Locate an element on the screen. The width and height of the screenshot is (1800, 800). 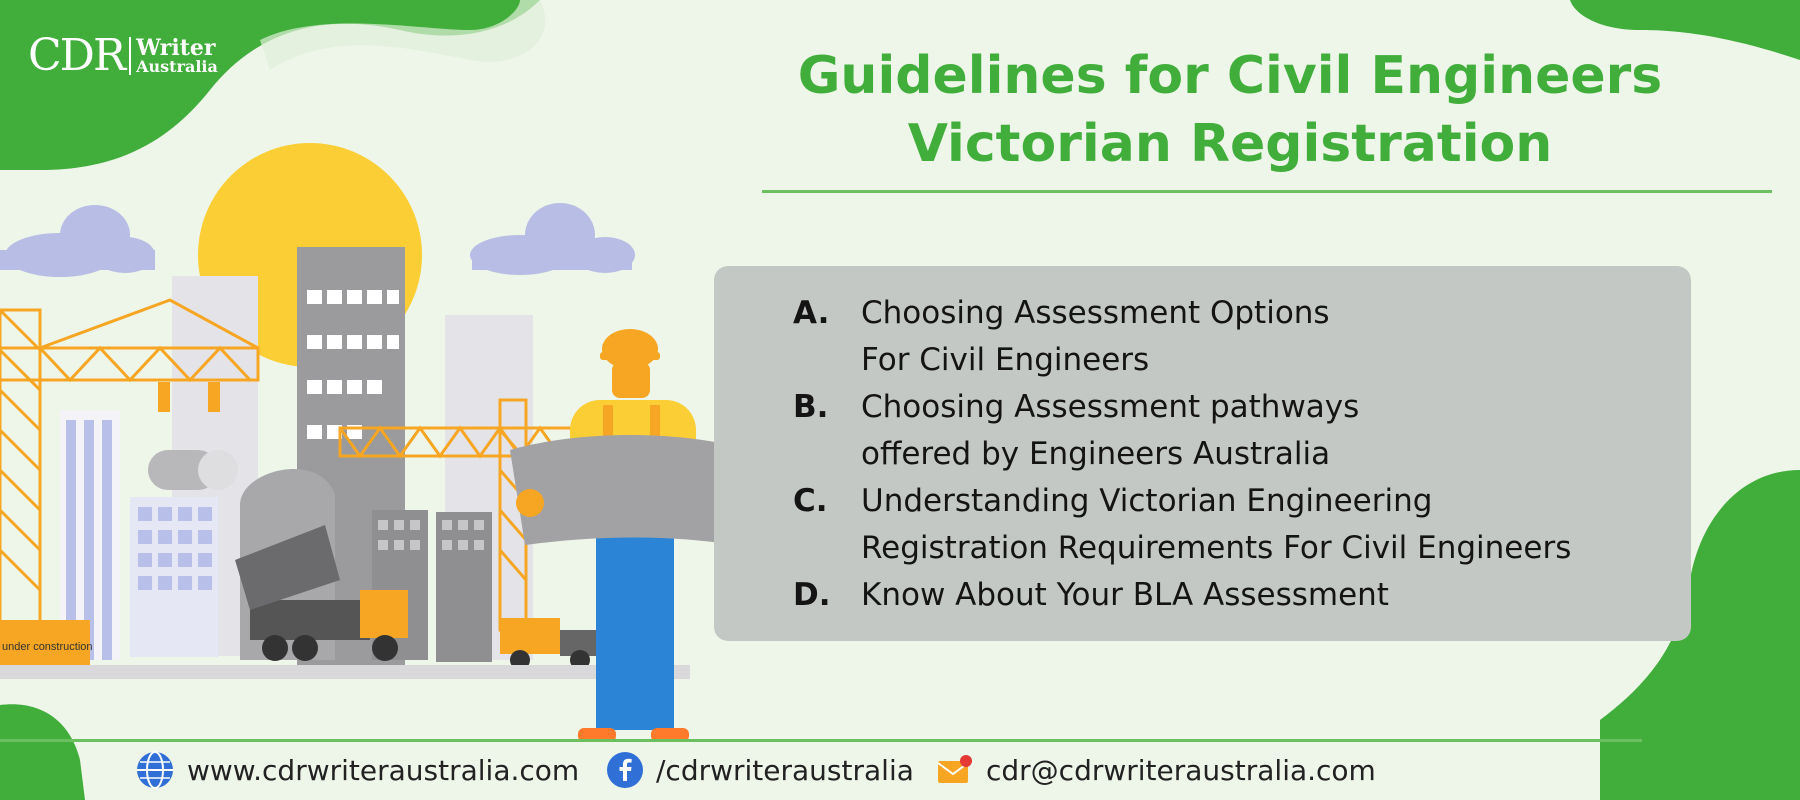
blue-windows is located at coordinates (175, 548).